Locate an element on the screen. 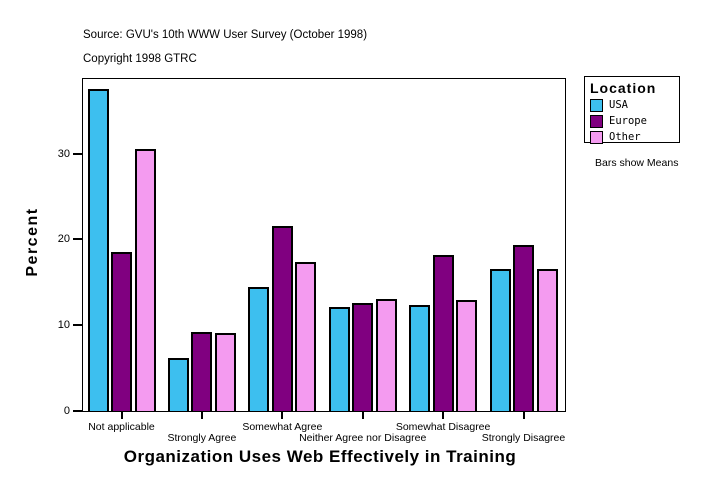 The image size is (724, 502). x-category-label: Strongly Disagree is located at coordinates (523, 438).